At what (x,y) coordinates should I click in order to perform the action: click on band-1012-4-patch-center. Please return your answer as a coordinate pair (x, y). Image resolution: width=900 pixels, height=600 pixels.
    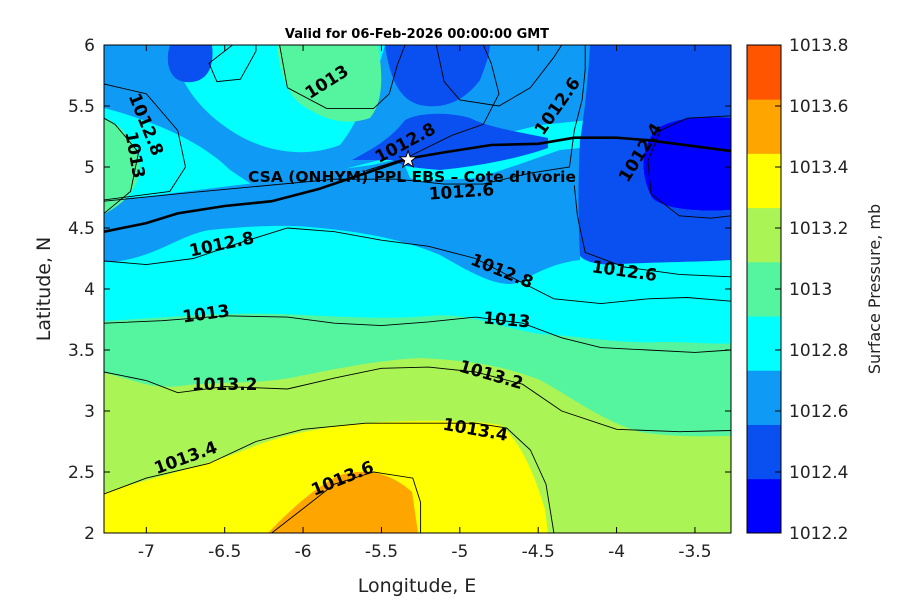
    Looking at the image, I should click on (450, 141).